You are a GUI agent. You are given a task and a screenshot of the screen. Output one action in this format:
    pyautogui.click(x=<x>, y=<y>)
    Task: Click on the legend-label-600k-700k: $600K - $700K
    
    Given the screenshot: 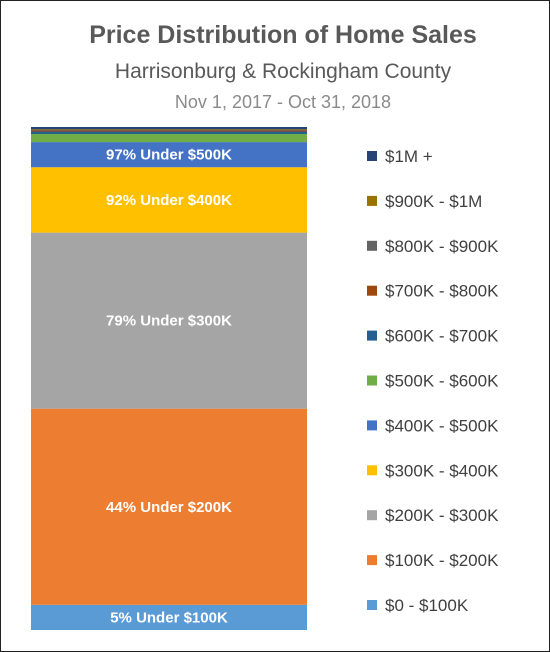 What is the action you would take?
    pyautogui.click(x=442, y=336)
    